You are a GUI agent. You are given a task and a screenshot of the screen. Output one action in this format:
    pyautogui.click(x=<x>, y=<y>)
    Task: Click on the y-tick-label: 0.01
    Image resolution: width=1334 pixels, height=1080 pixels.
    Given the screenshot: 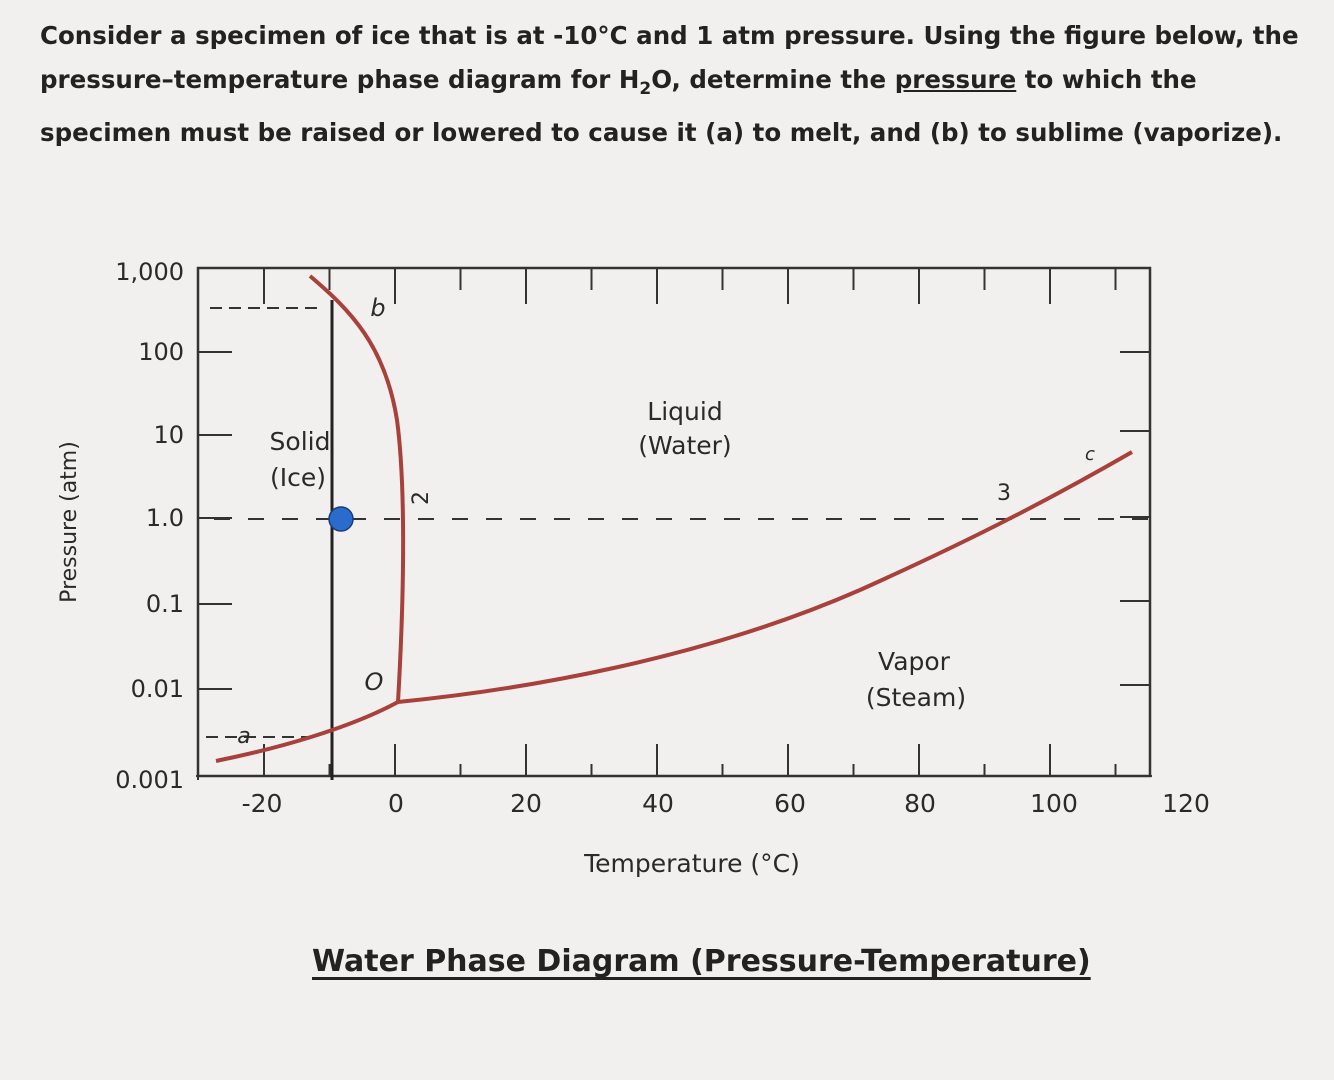 What is the action you would take?
    pyautogui.click(x=157, y=689)
    